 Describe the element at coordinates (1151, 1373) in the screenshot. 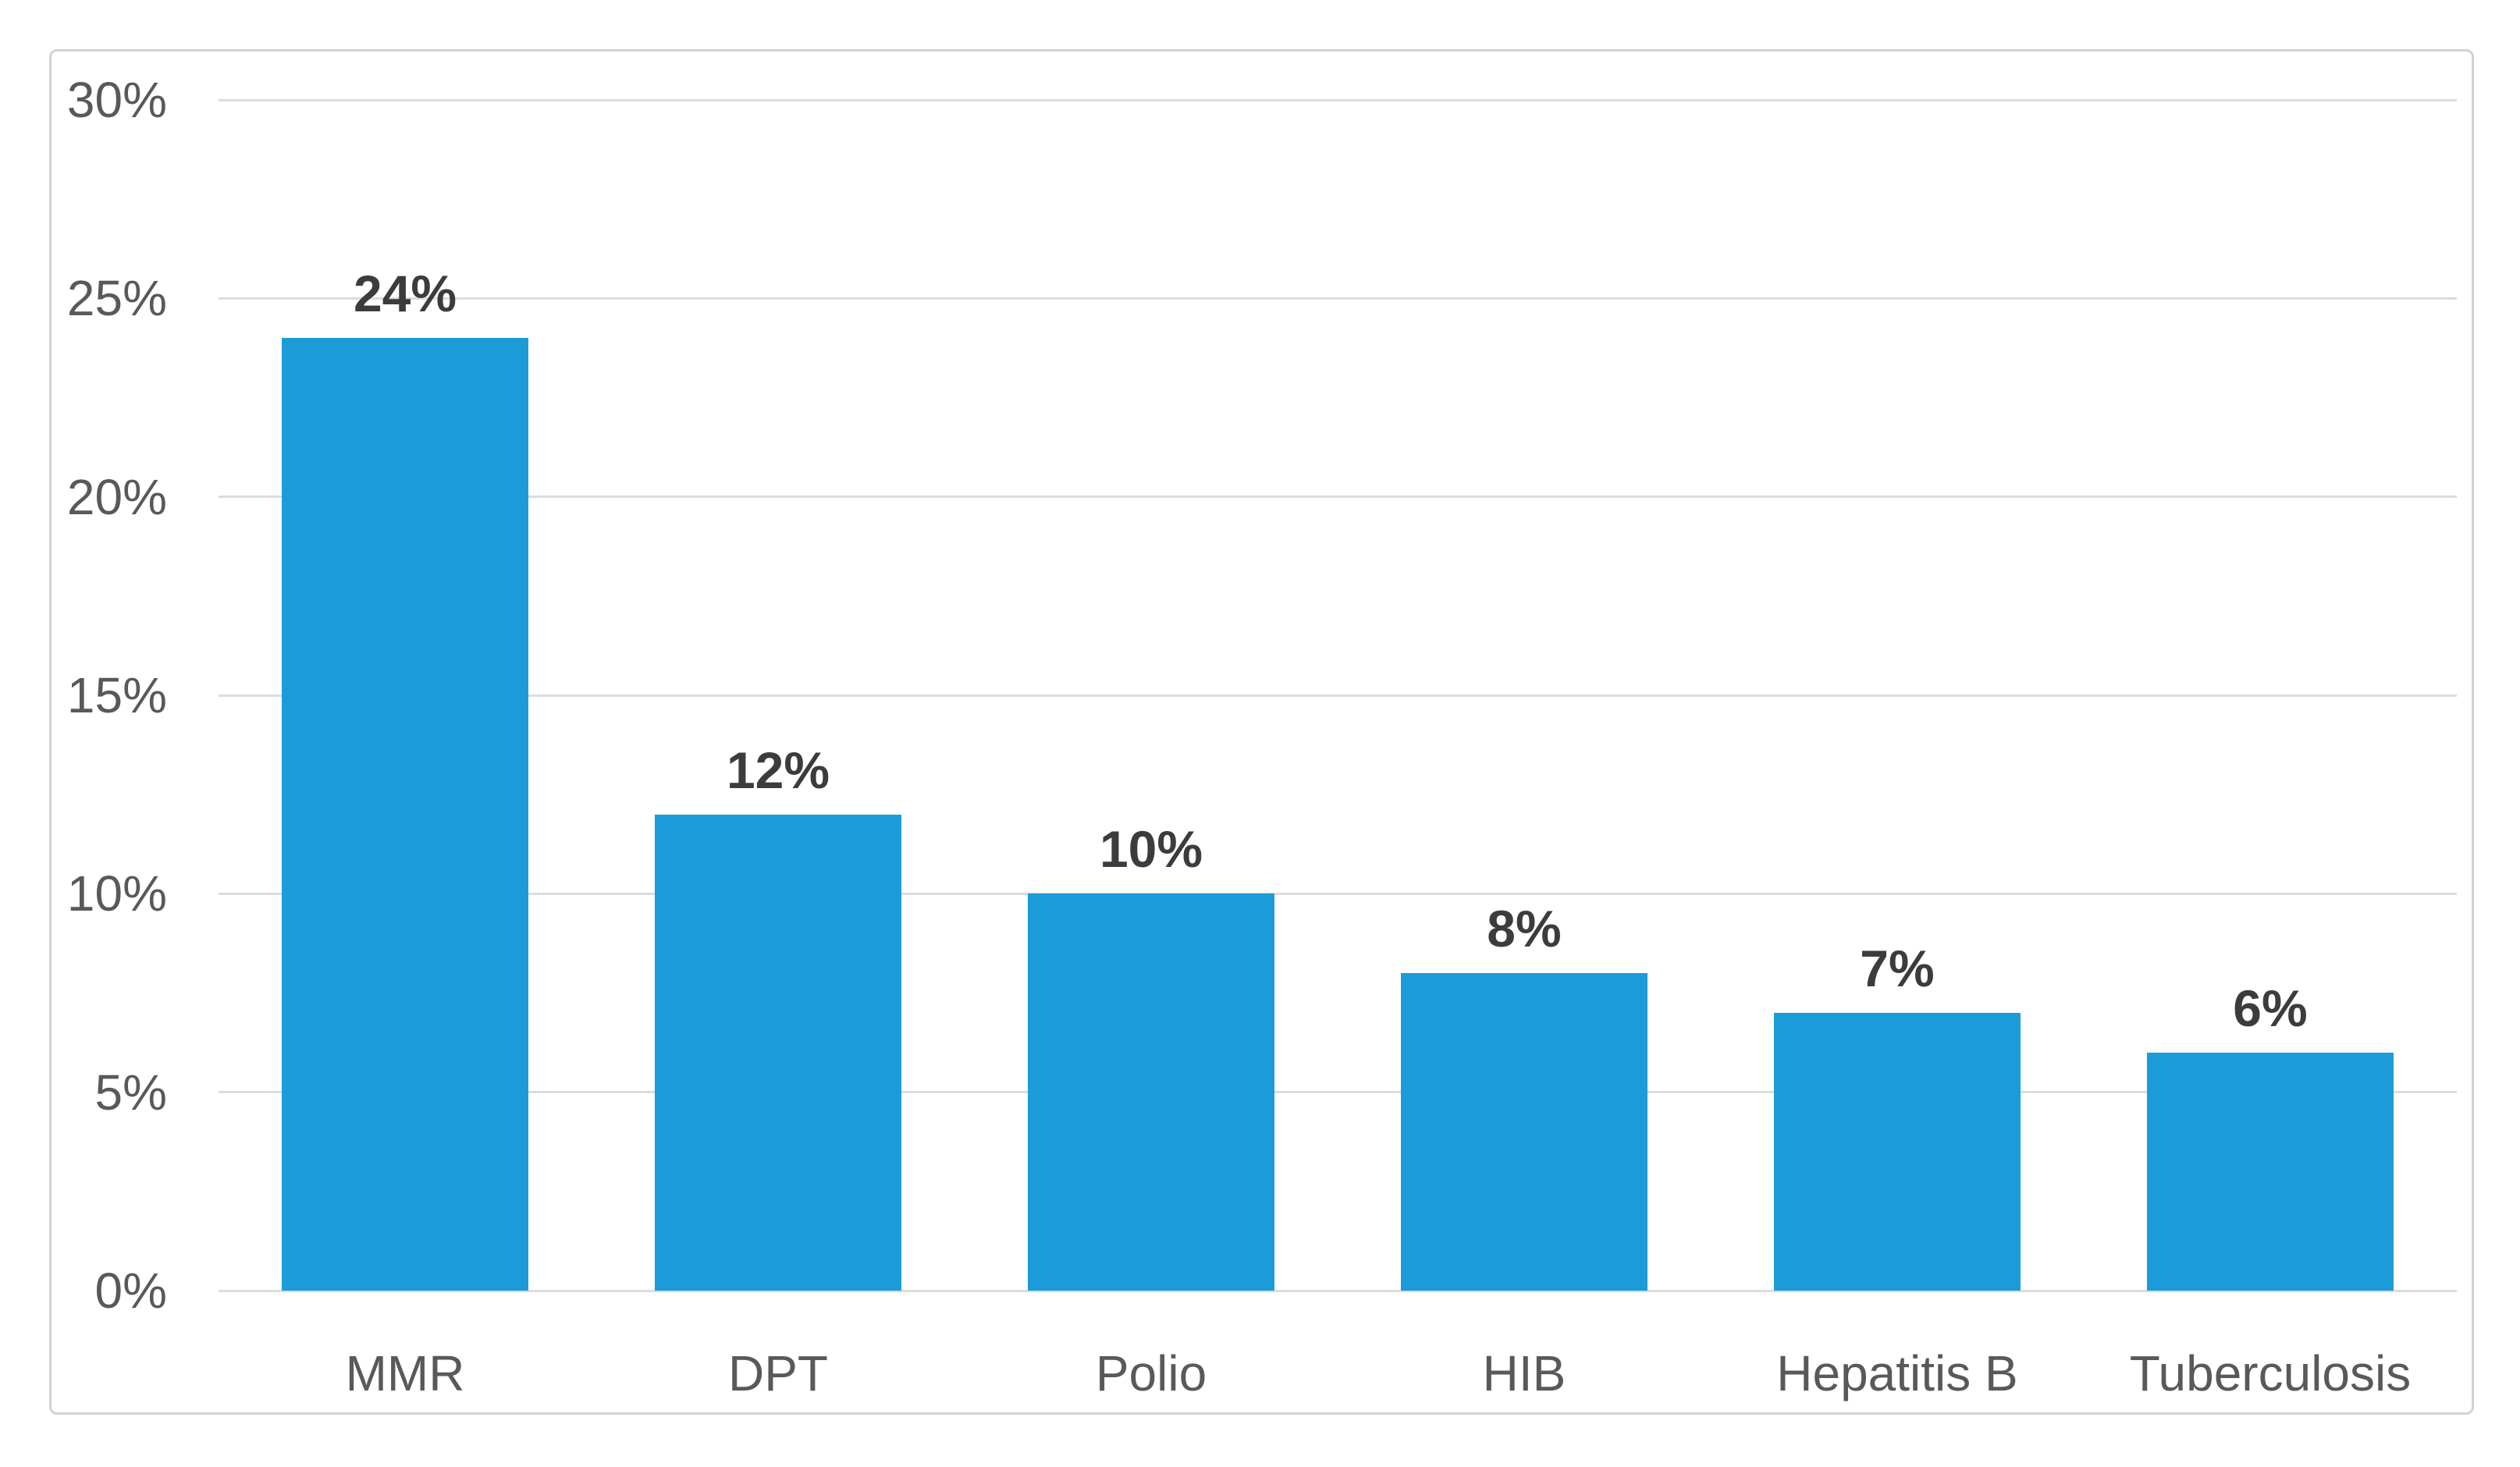

I see `category-label: Polio` at that location.